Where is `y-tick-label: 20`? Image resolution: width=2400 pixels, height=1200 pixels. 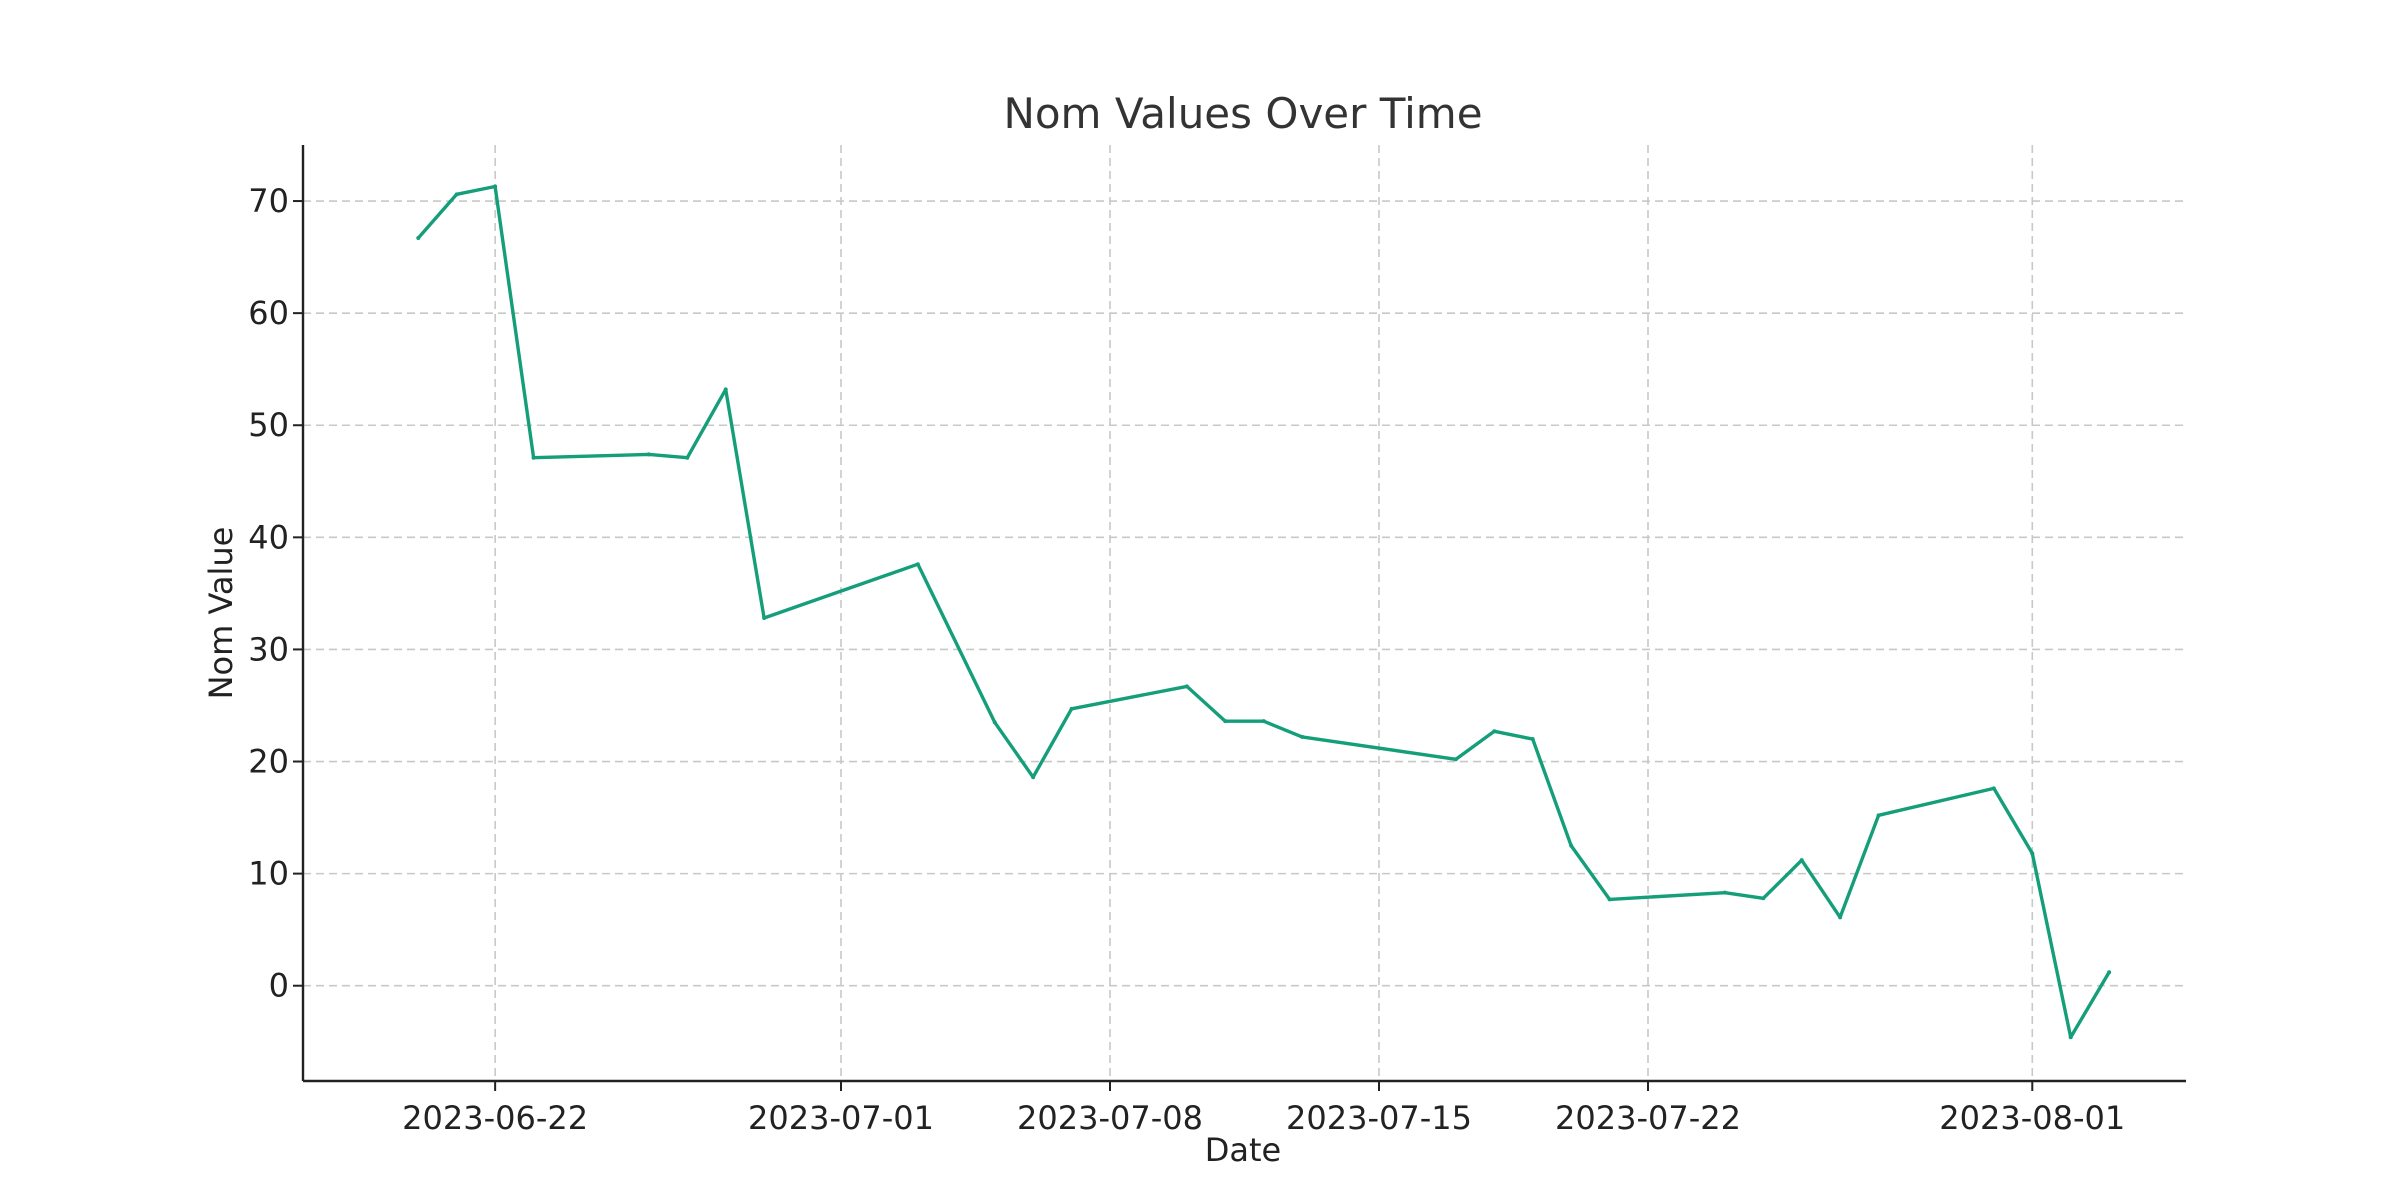
y-tick-label: 20 is located at coordinates (268, 762).